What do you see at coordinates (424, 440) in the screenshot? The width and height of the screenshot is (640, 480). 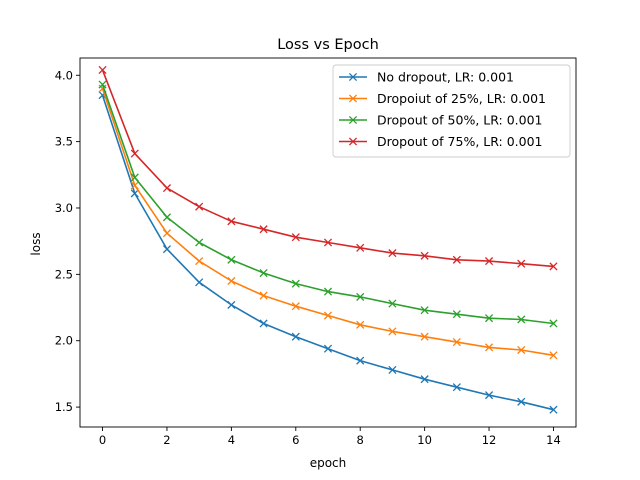 I see `x-tick-label: 10` at bounding box center [424, 440].